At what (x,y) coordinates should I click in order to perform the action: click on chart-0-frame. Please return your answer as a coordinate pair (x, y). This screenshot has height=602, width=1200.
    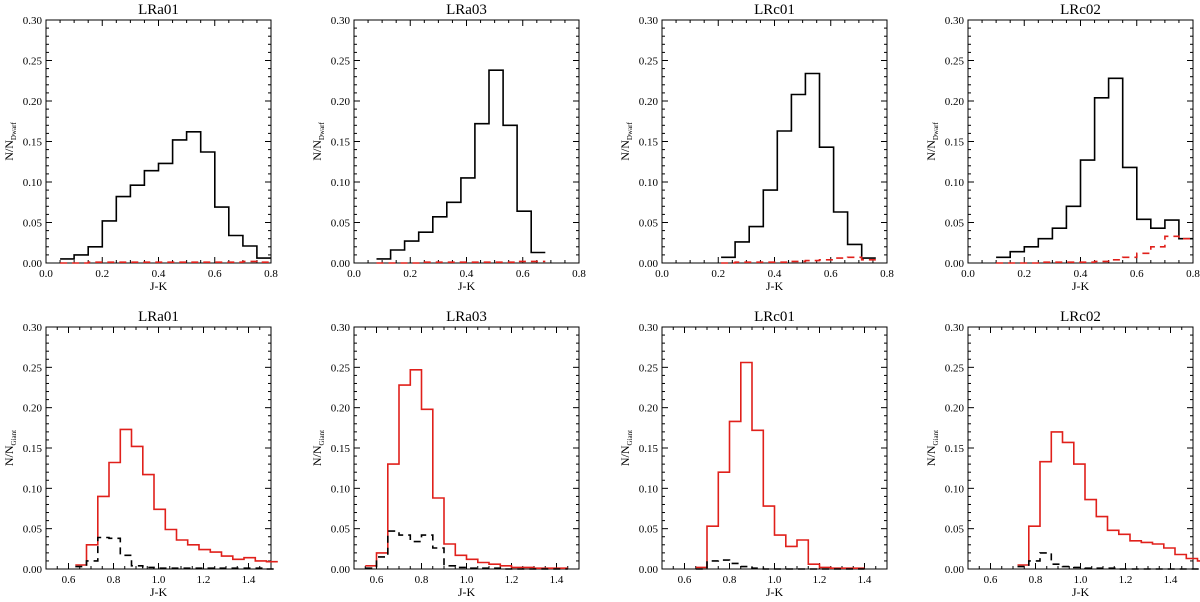
    Looking at the image, I should click on (158, 141).